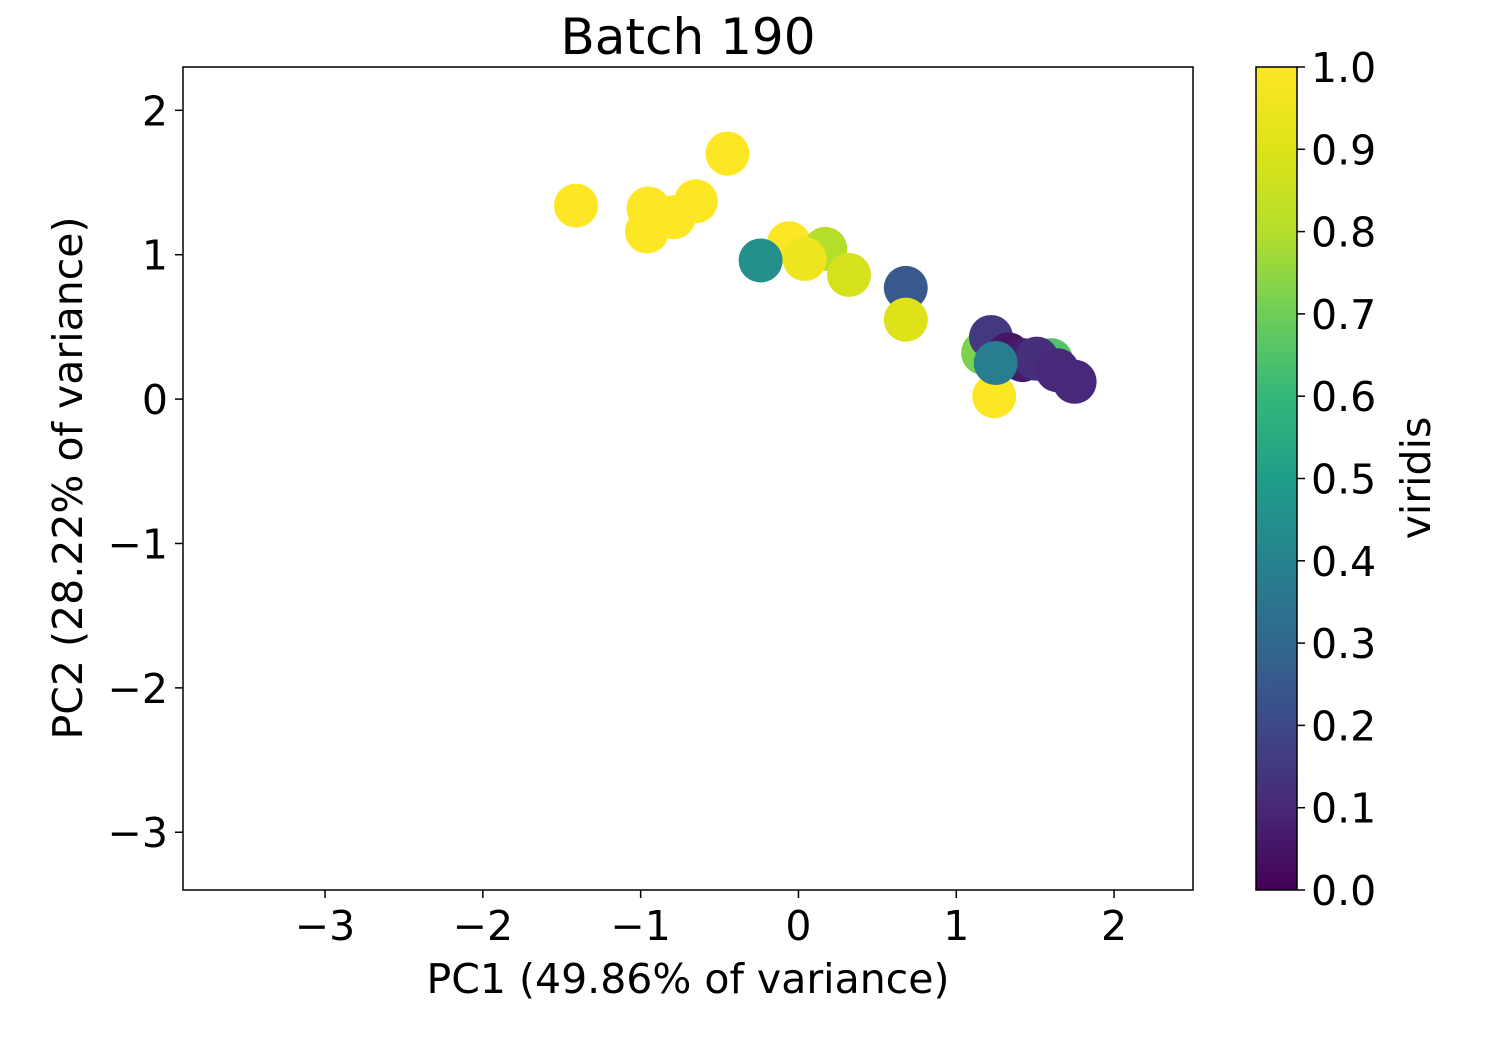 The width and height of the screenshot is (1500, 1050). I want to click on y-tick-label: 0, so click(155, 400).